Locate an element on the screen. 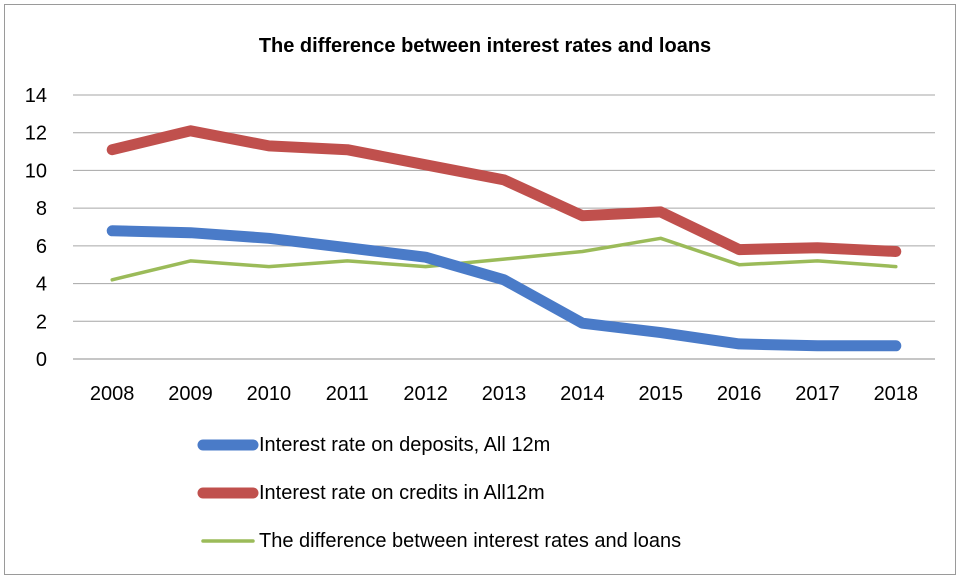 The width and height of the screenshot is (962, 581). y-tick-label: 14 is located at coordinates (36, 96).